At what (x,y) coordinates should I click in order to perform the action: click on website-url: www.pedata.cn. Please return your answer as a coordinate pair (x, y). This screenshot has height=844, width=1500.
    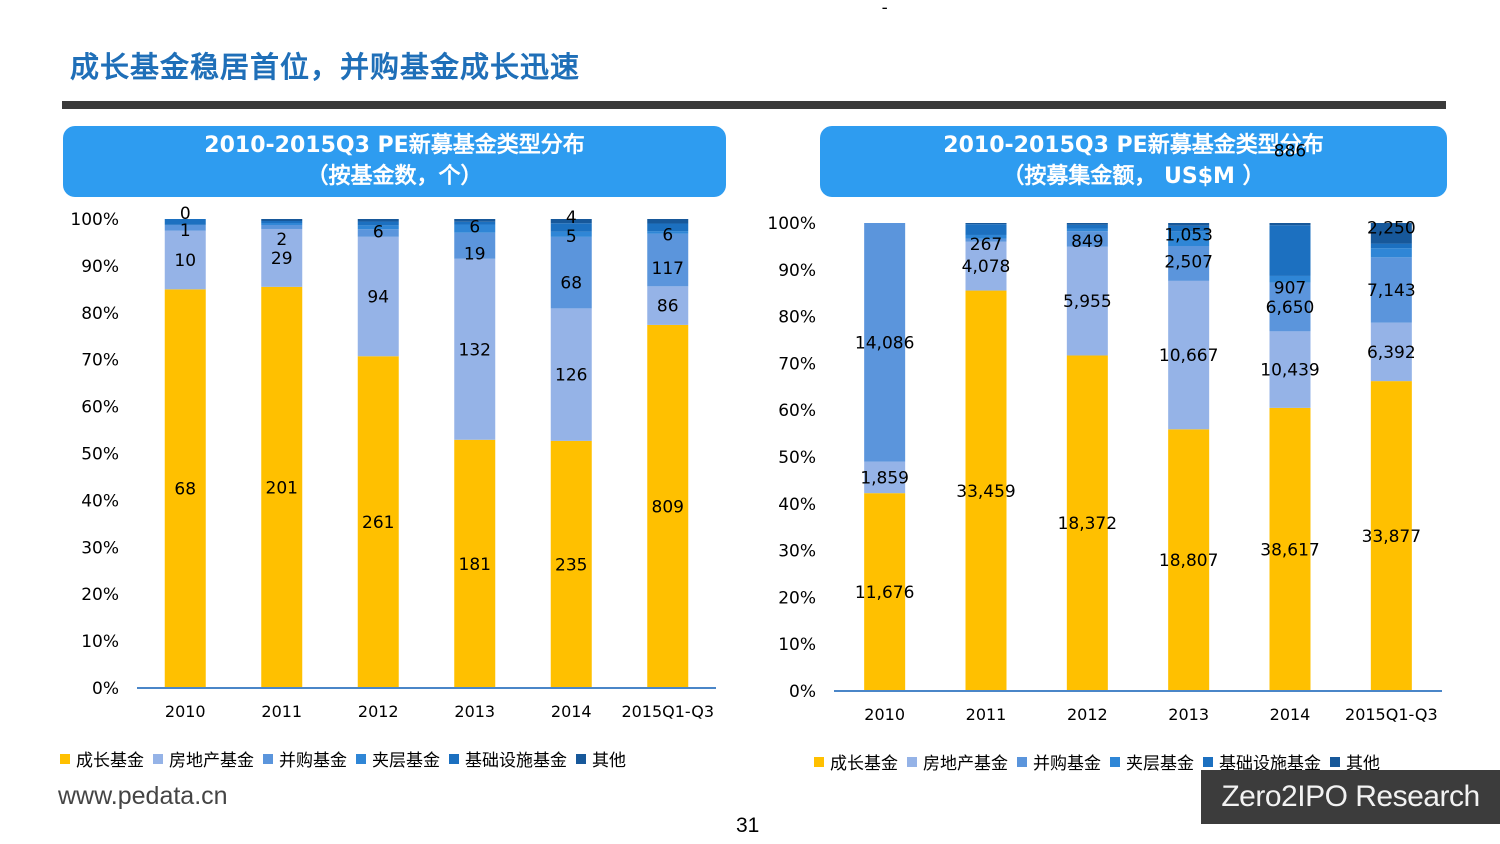
    Looking at the image, I should click on (143, 796).